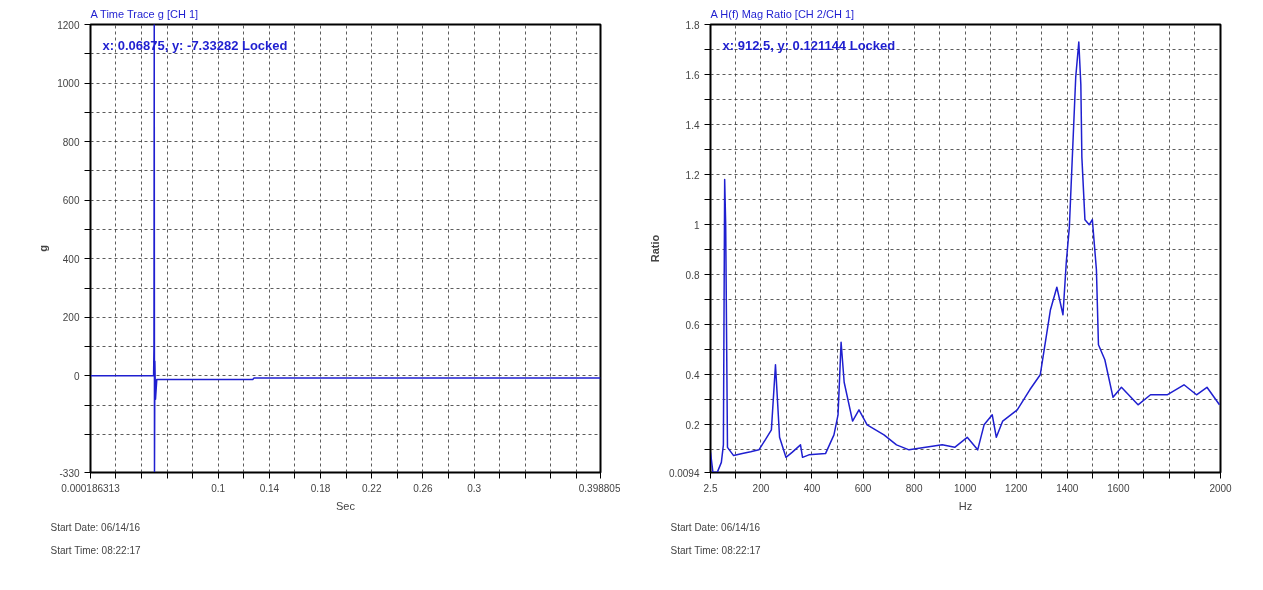 The width and height of the screenshot is (1263, 590). What do you see at coordinates (269, 488) in the screenshot?
I see `x-tick-label: 0.14` at bounding box center [269, 488].